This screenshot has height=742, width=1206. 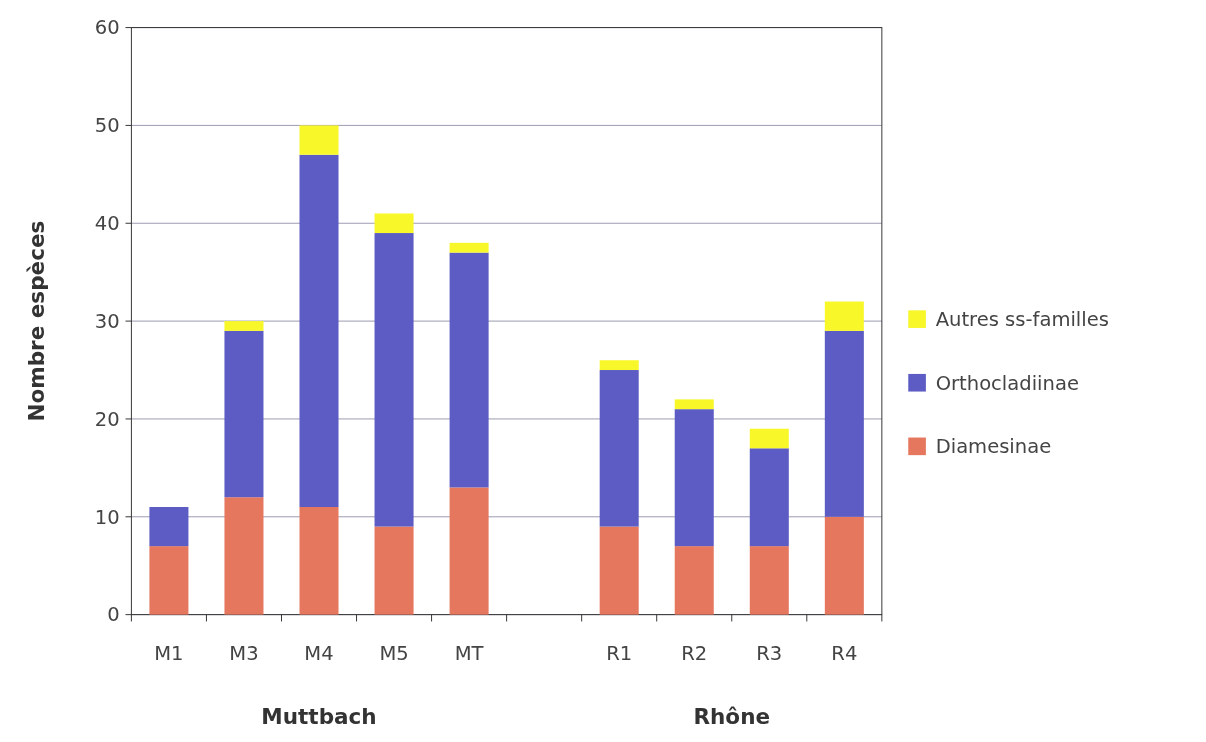 I want to click on x-tick-label: M4, so click(x=319, y=653).